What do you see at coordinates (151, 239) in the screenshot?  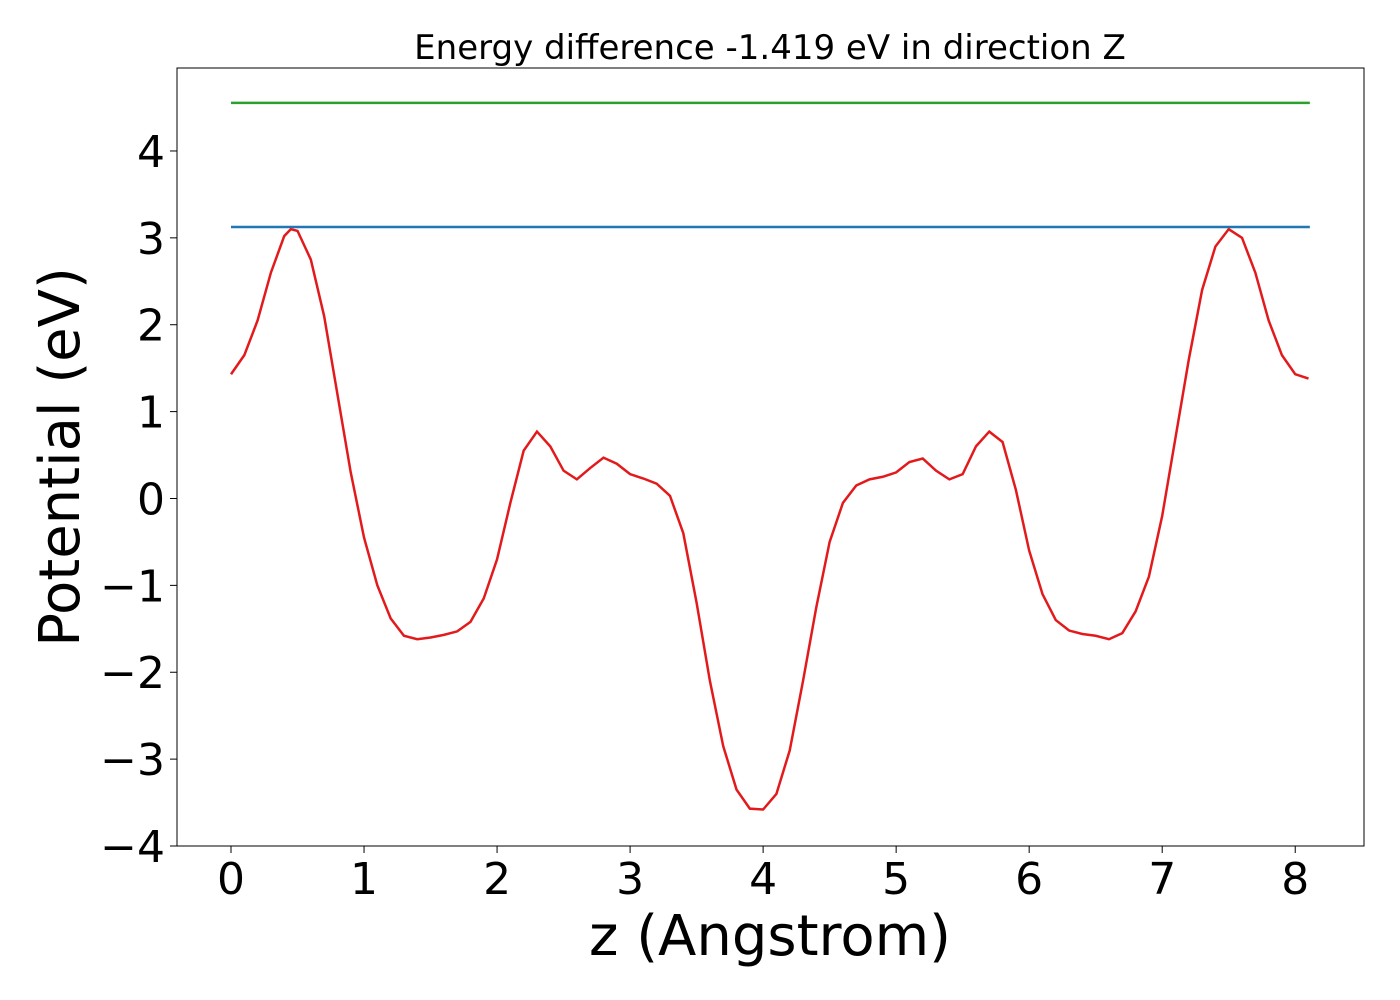 I see `y-tick-label: 3` at bounding box center [151, 239].